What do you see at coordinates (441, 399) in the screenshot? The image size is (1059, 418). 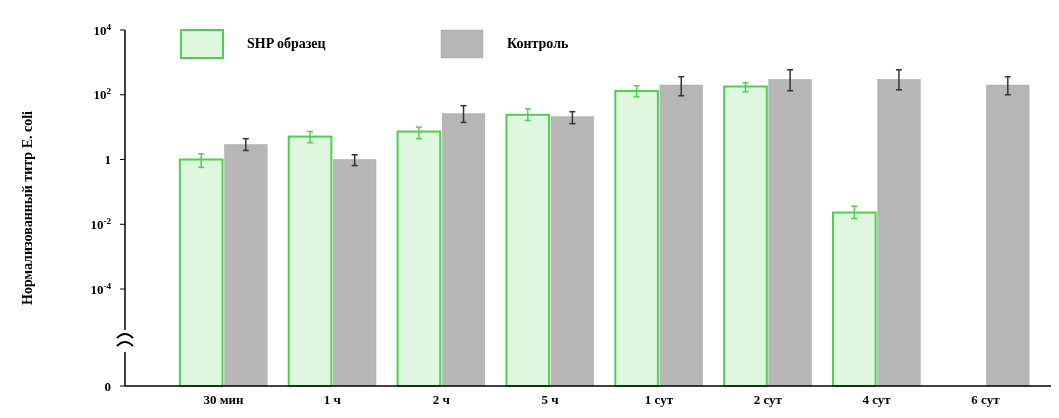 I see `x-tick-label: 2 ч` at bounding box center [441, 399].